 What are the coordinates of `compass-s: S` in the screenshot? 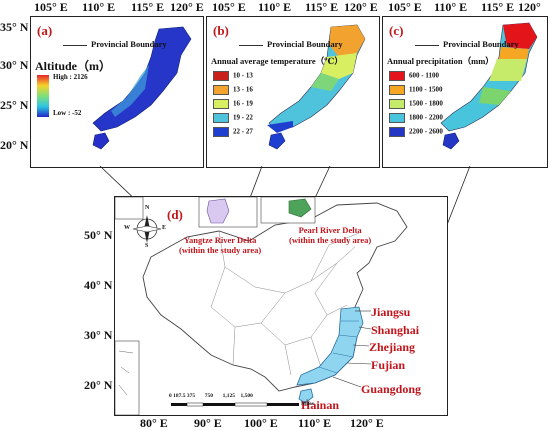 It's located at (147, 246).